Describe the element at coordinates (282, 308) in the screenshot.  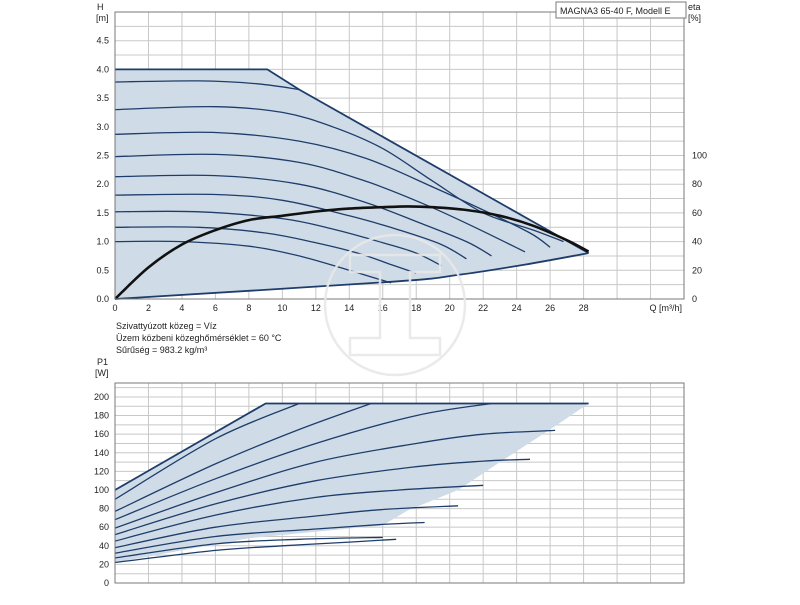
I see `x-tick-label: 10` at that location.